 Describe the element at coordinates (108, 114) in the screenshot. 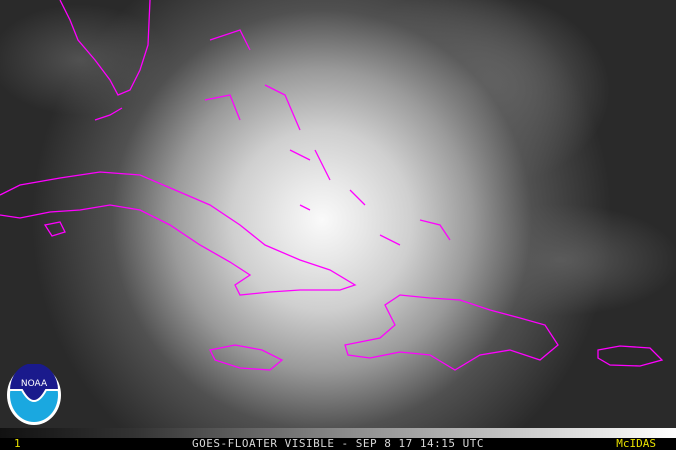

I see `florida-keys` at that location.